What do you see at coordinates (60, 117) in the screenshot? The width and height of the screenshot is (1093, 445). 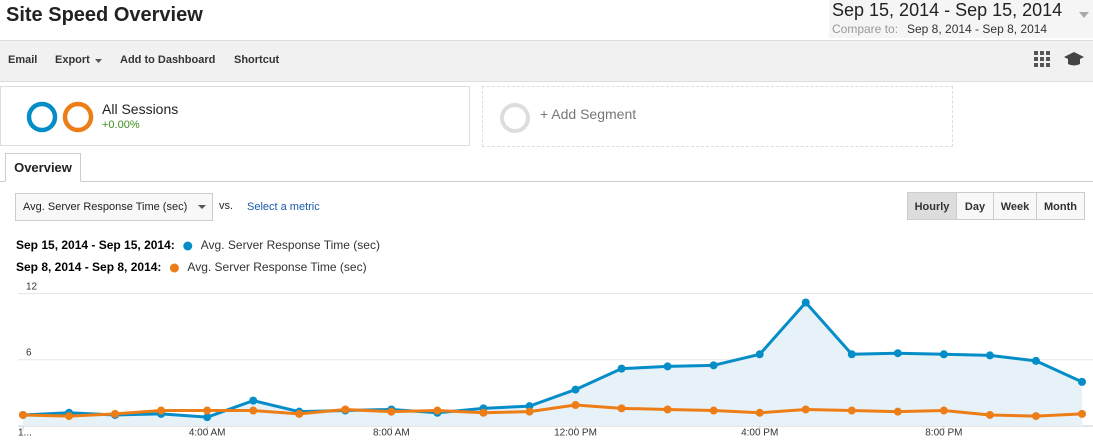 I see `segment-icons` at bounding box center [60, 117].